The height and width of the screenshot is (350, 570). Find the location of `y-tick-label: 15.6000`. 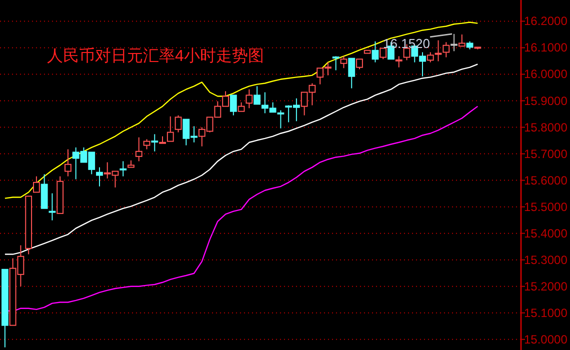

y-tick-label: 15.6000 is located at coordinates (546, 180).